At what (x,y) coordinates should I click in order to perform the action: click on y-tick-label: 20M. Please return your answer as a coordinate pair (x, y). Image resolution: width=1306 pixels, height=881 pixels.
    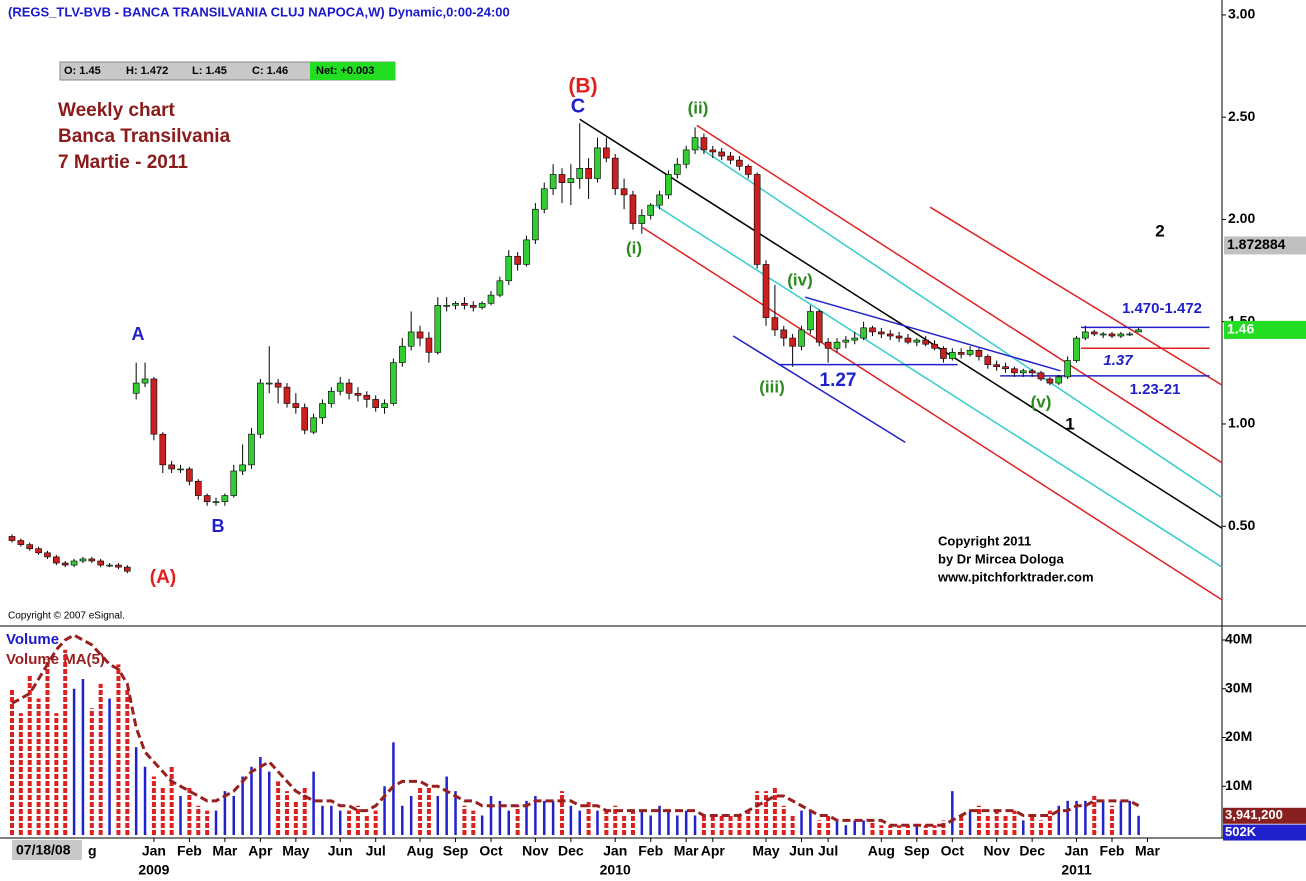
    Looking at the image, I should click on (1238, 736).